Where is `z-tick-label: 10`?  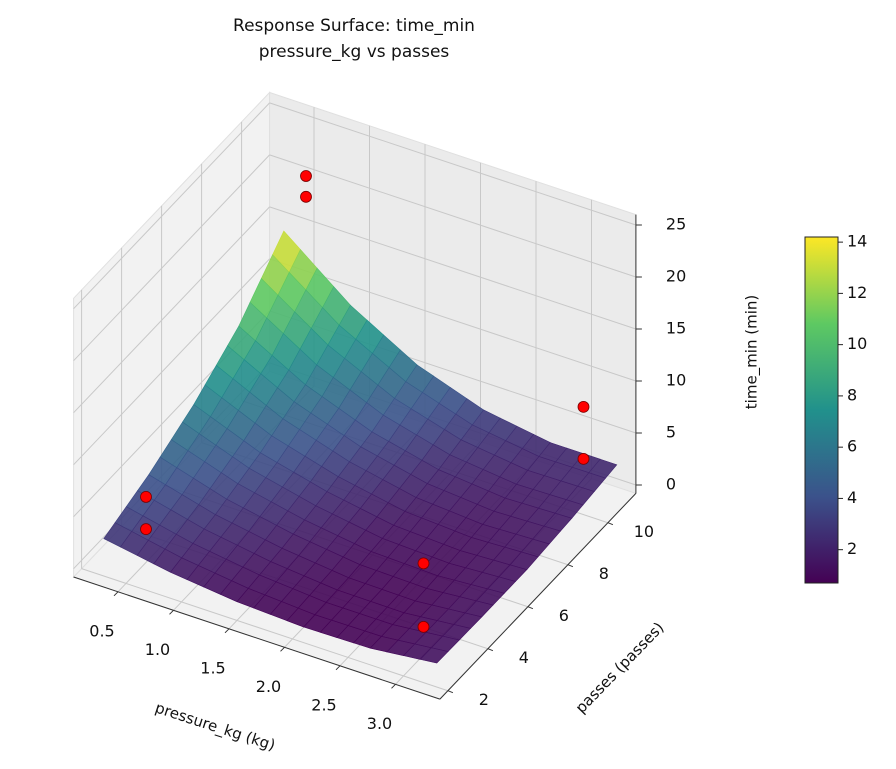 z-tick-label: 10 is located at coordinates (676, 380).